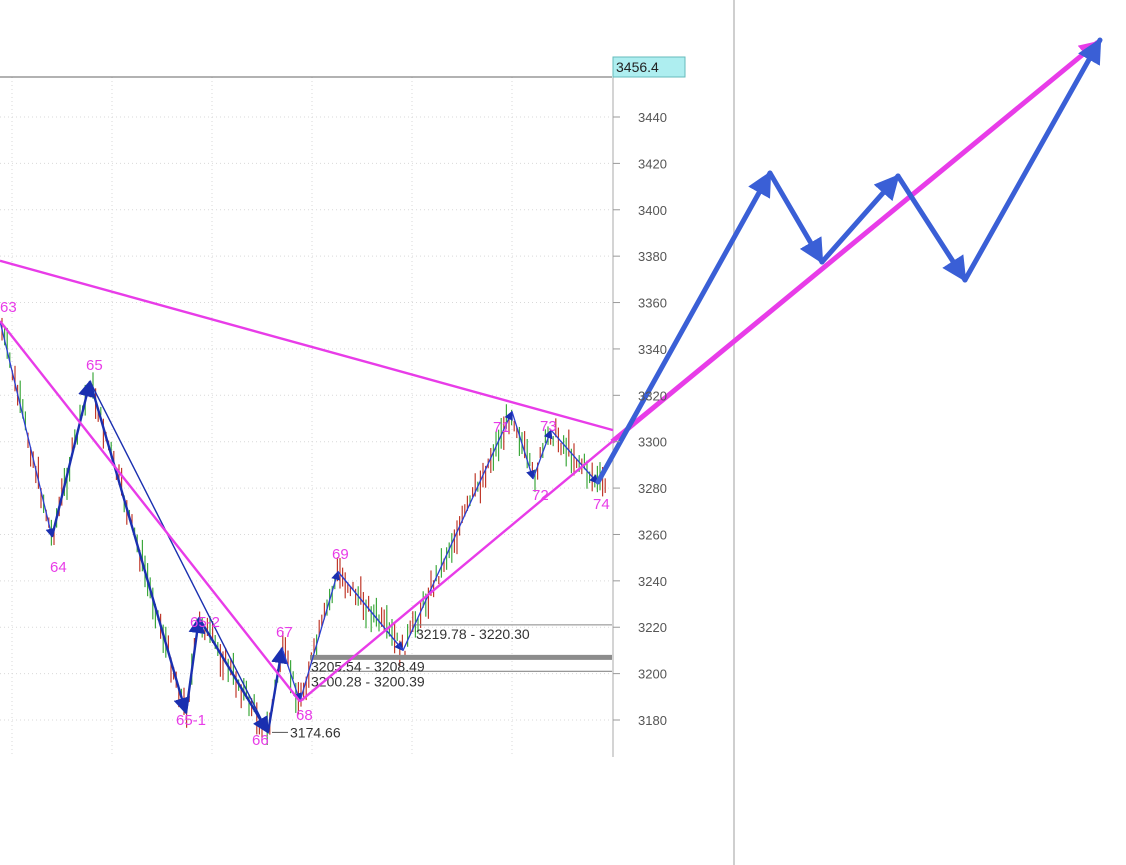 This screenshot has height=865, width=1126. Describe the element at coordinates (548, 426) in the screenshot. I see `wave-label: 73` at that location.